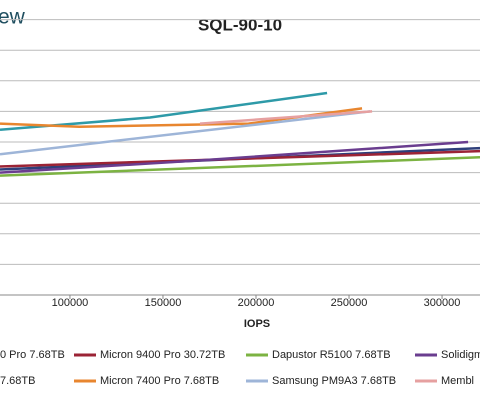 Image resolution: width=480 pixels, height=401 pixels. Describe the element at coordinates (442, 303) in the screenshot. I see `x-tick-label: 300000` at that location.